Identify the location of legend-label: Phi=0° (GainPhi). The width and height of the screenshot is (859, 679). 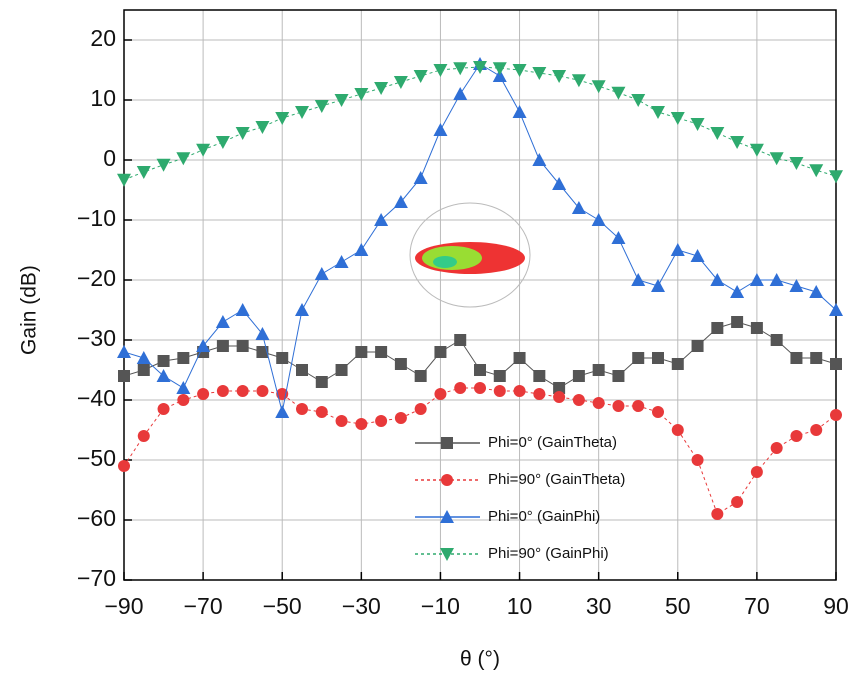
(544, 516).